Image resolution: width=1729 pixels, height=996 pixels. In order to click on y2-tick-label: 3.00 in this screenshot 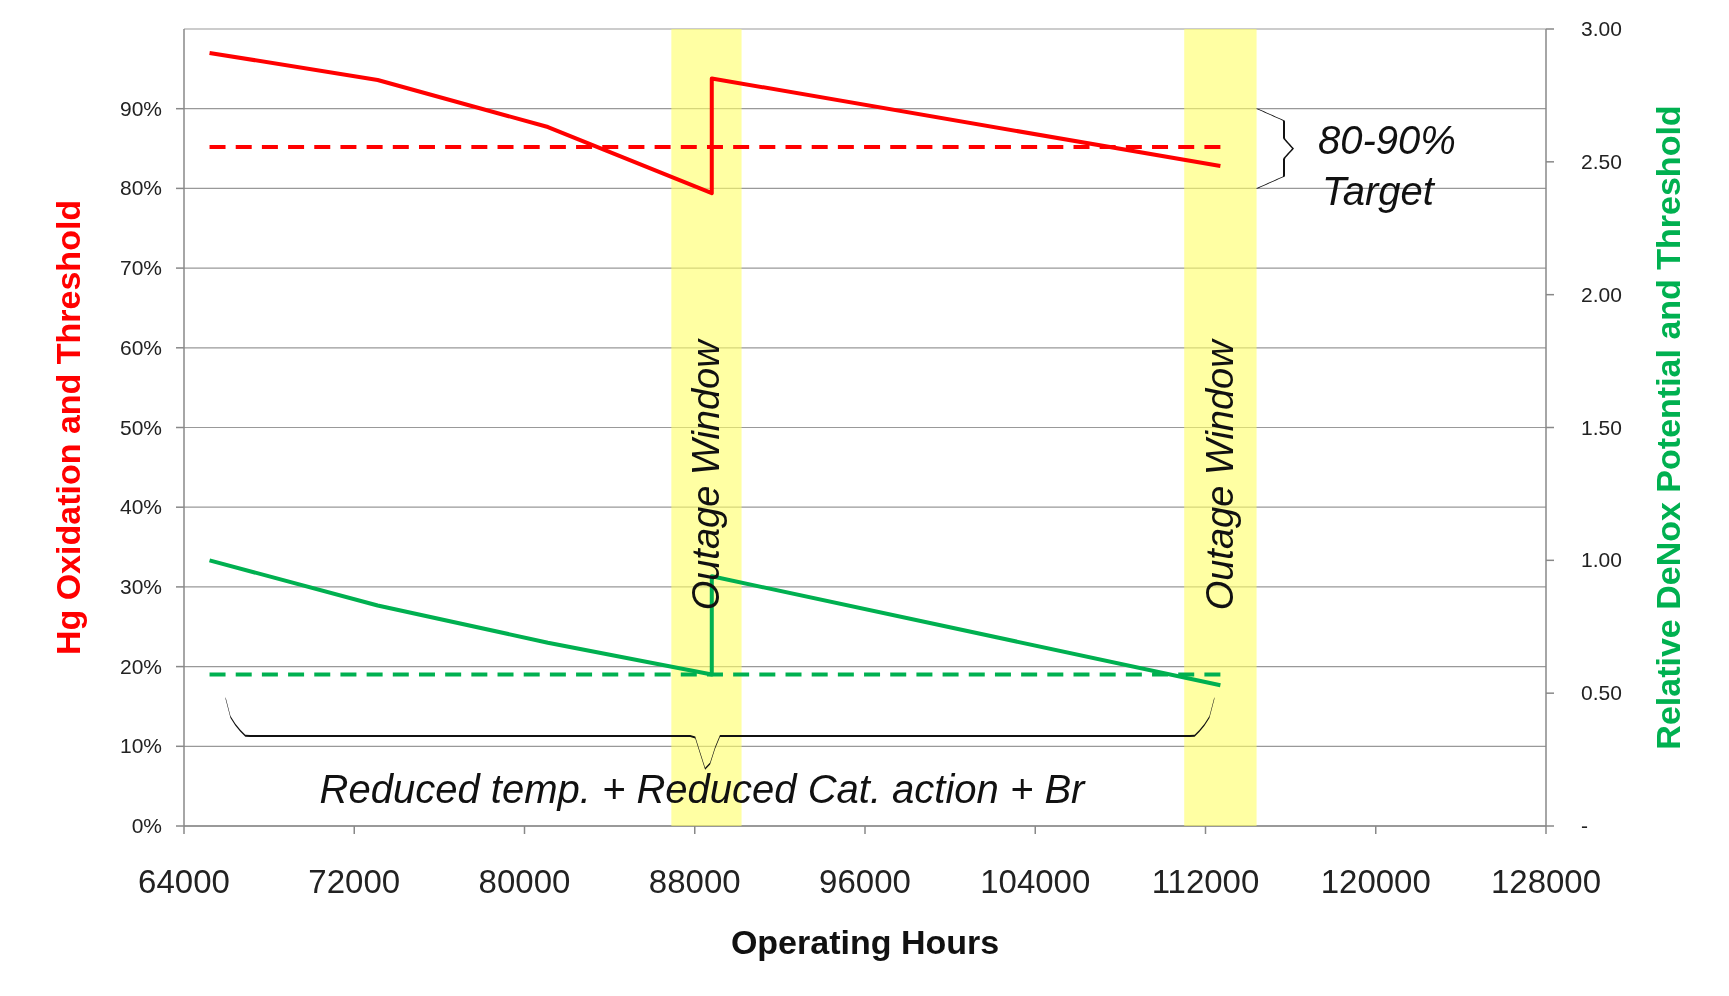, I will do `click(1601, 28)`.